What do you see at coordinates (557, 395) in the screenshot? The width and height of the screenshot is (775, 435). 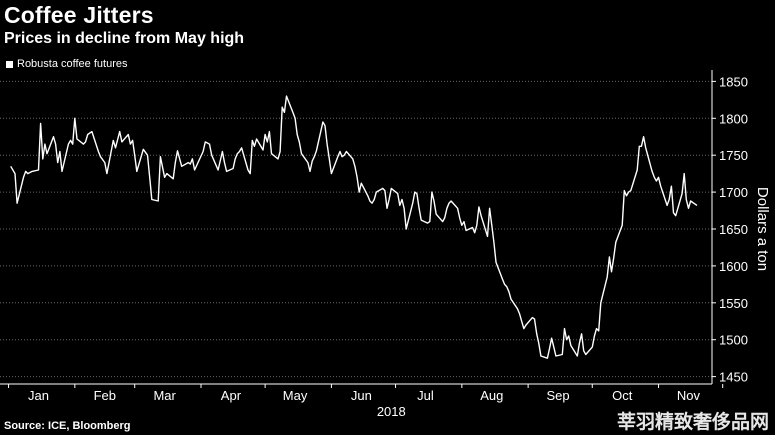 I see `x-tick-label: Sep` at bounding box center [557, 395].